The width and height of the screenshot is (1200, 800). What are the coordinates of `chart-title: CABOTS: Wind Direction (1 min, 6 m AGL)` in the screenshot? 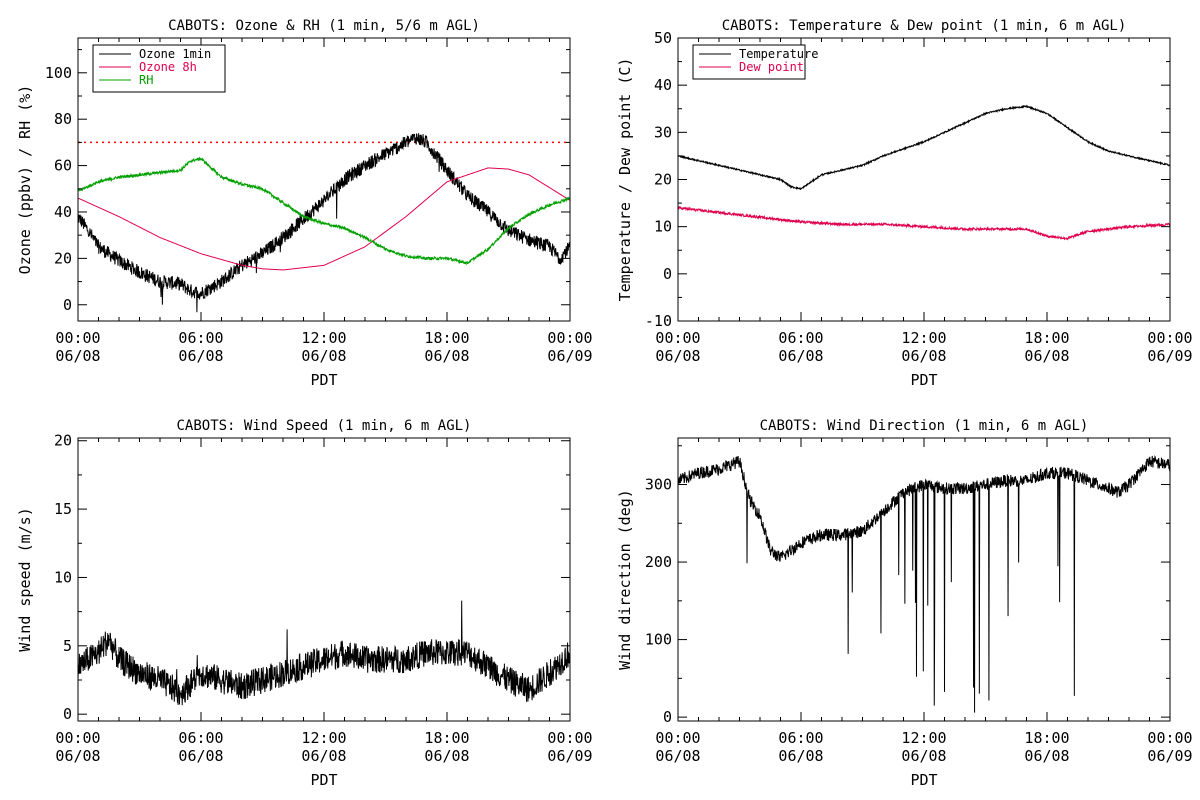 It's located at (924, 426).